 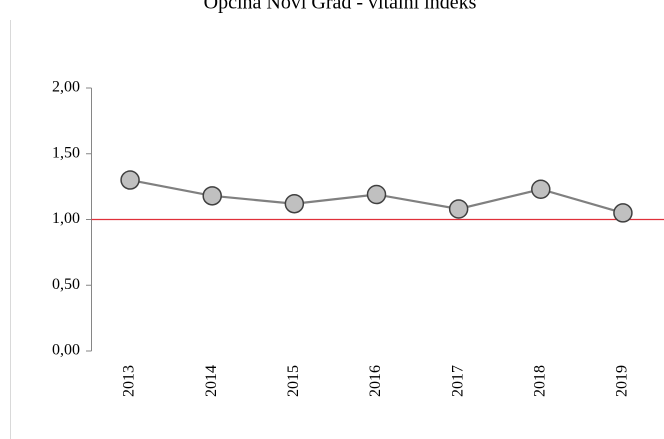 I want to click on x-tick-label: 2019, so click(x=622, y=381).